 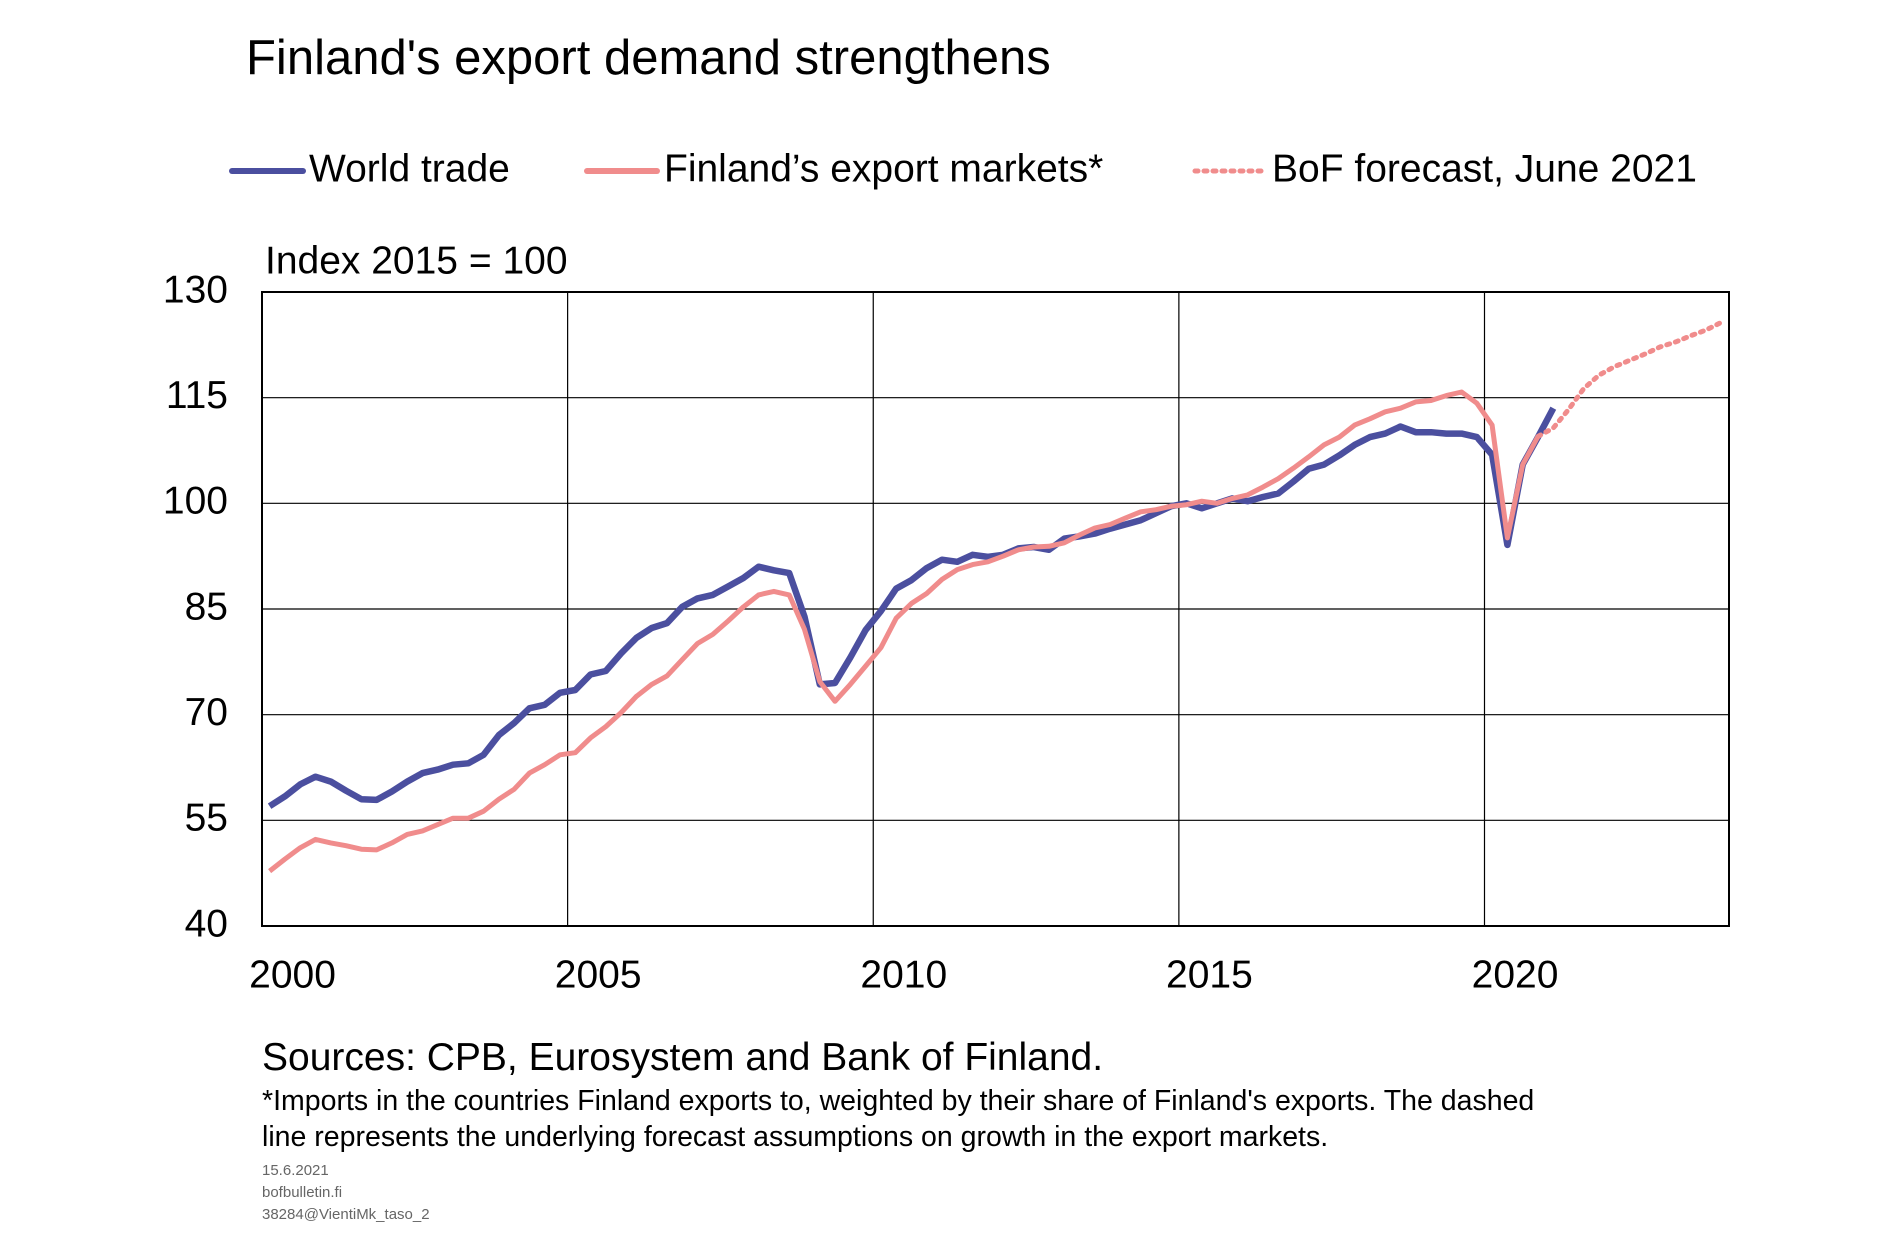 What do you see at coordinates (648, 58) in the screenshot?
I see `chart-title: Finland's export demand strengthens` at bounding box center [648, 58].